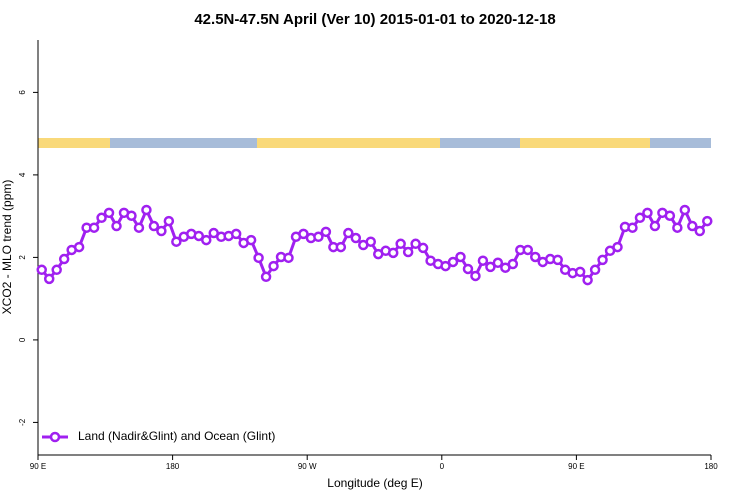 The image size is (750, 500). What do you see at coordinates (374, 143) in the screenshot?
I see `land-ocean-strip` at bounding box center [374, 143].